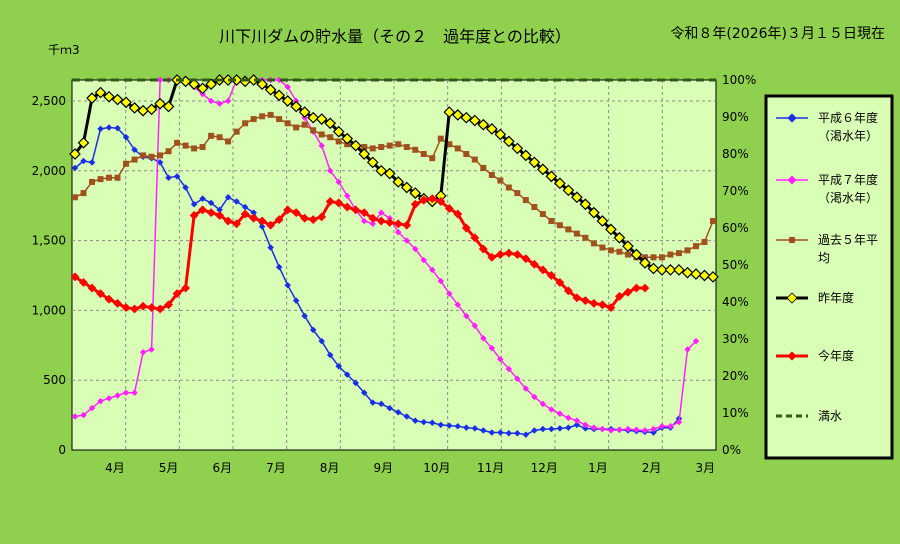  I want to click on left-tick-label: 1,500, so click(49, 241).